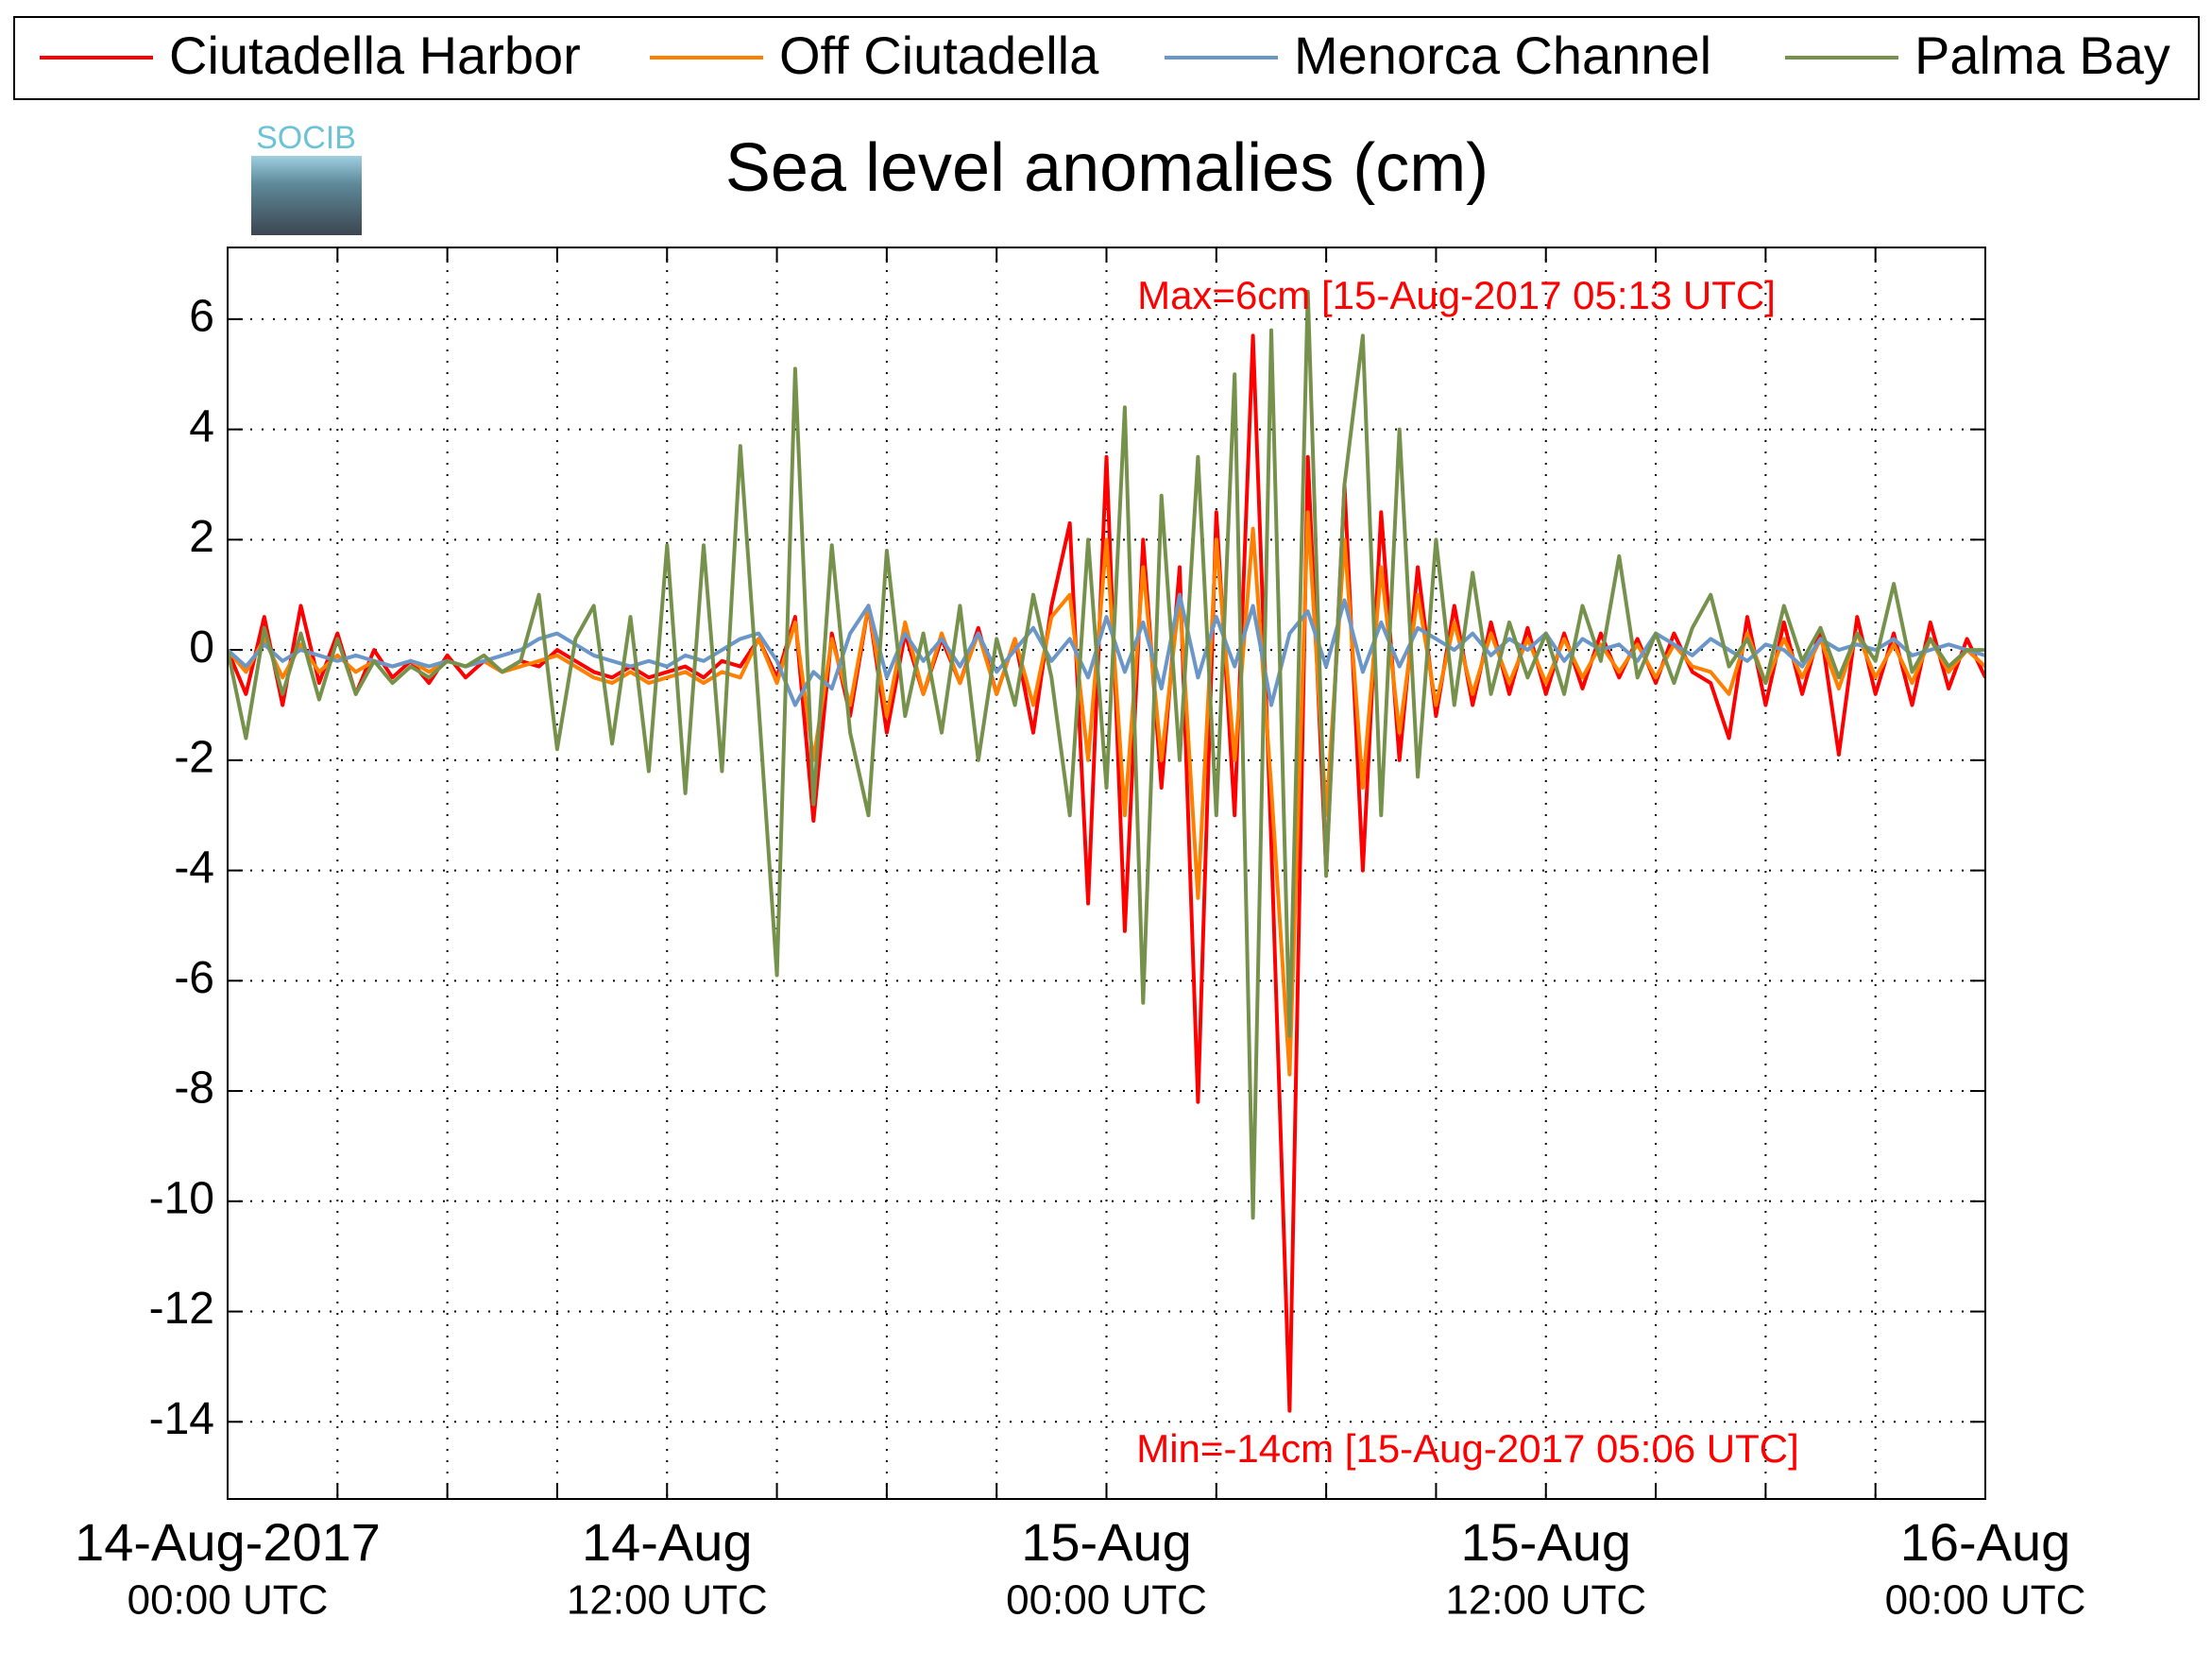 This screenshot has height=1669, width=2212. Describe the element at coordinates (194, 758) in the screenshot. I see `y-tick-label: -2` at that location.